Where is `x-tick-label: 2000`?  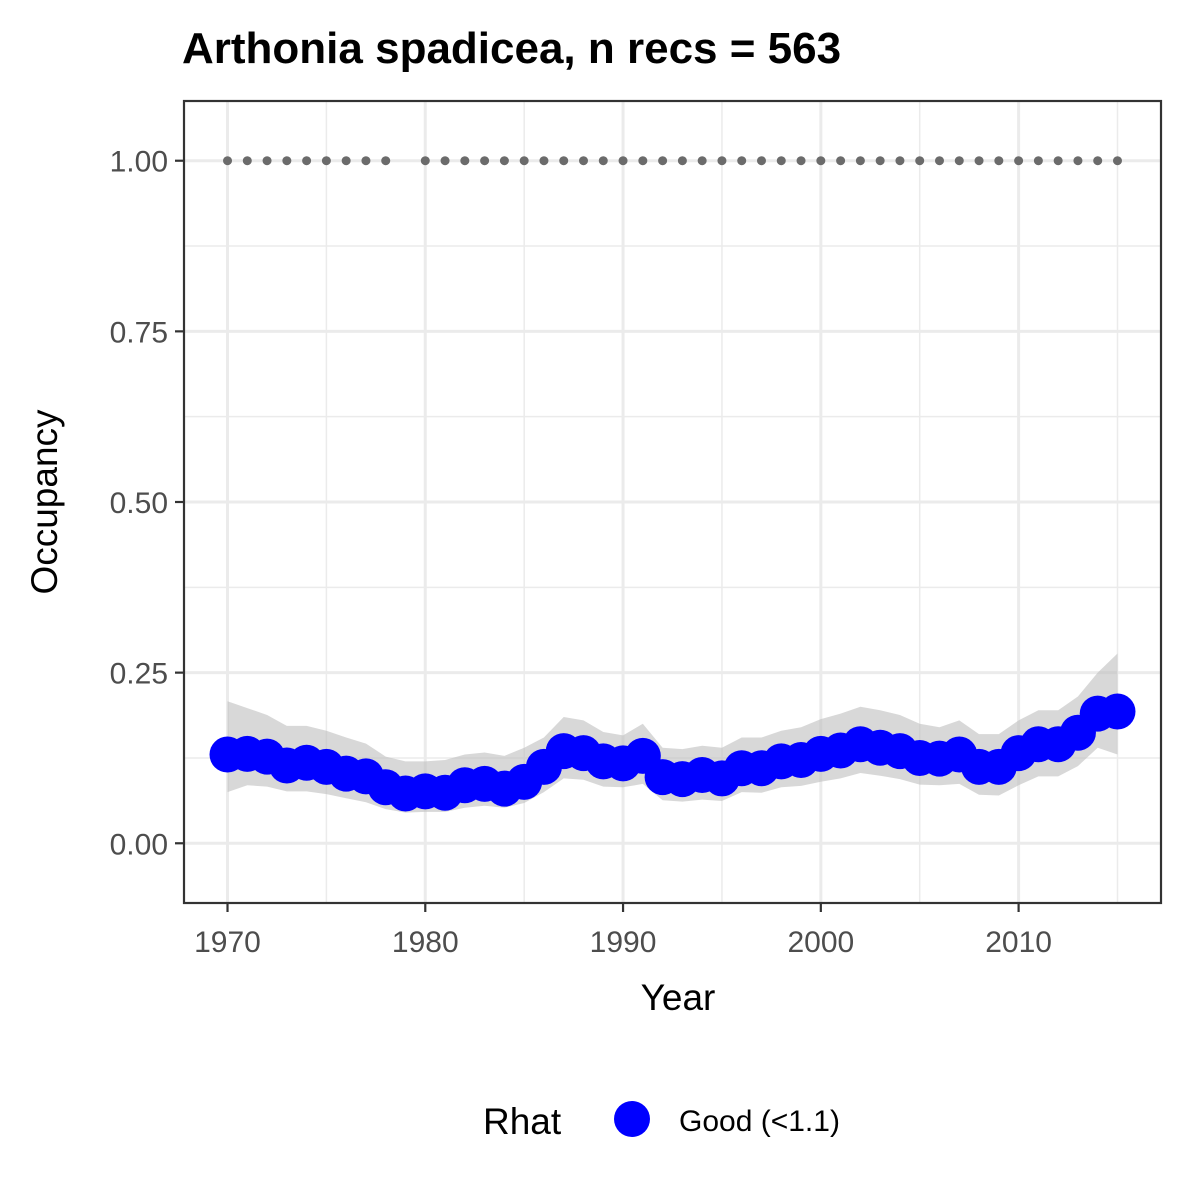 x-tick-label: 2000 is located at coordinates (820, 942).